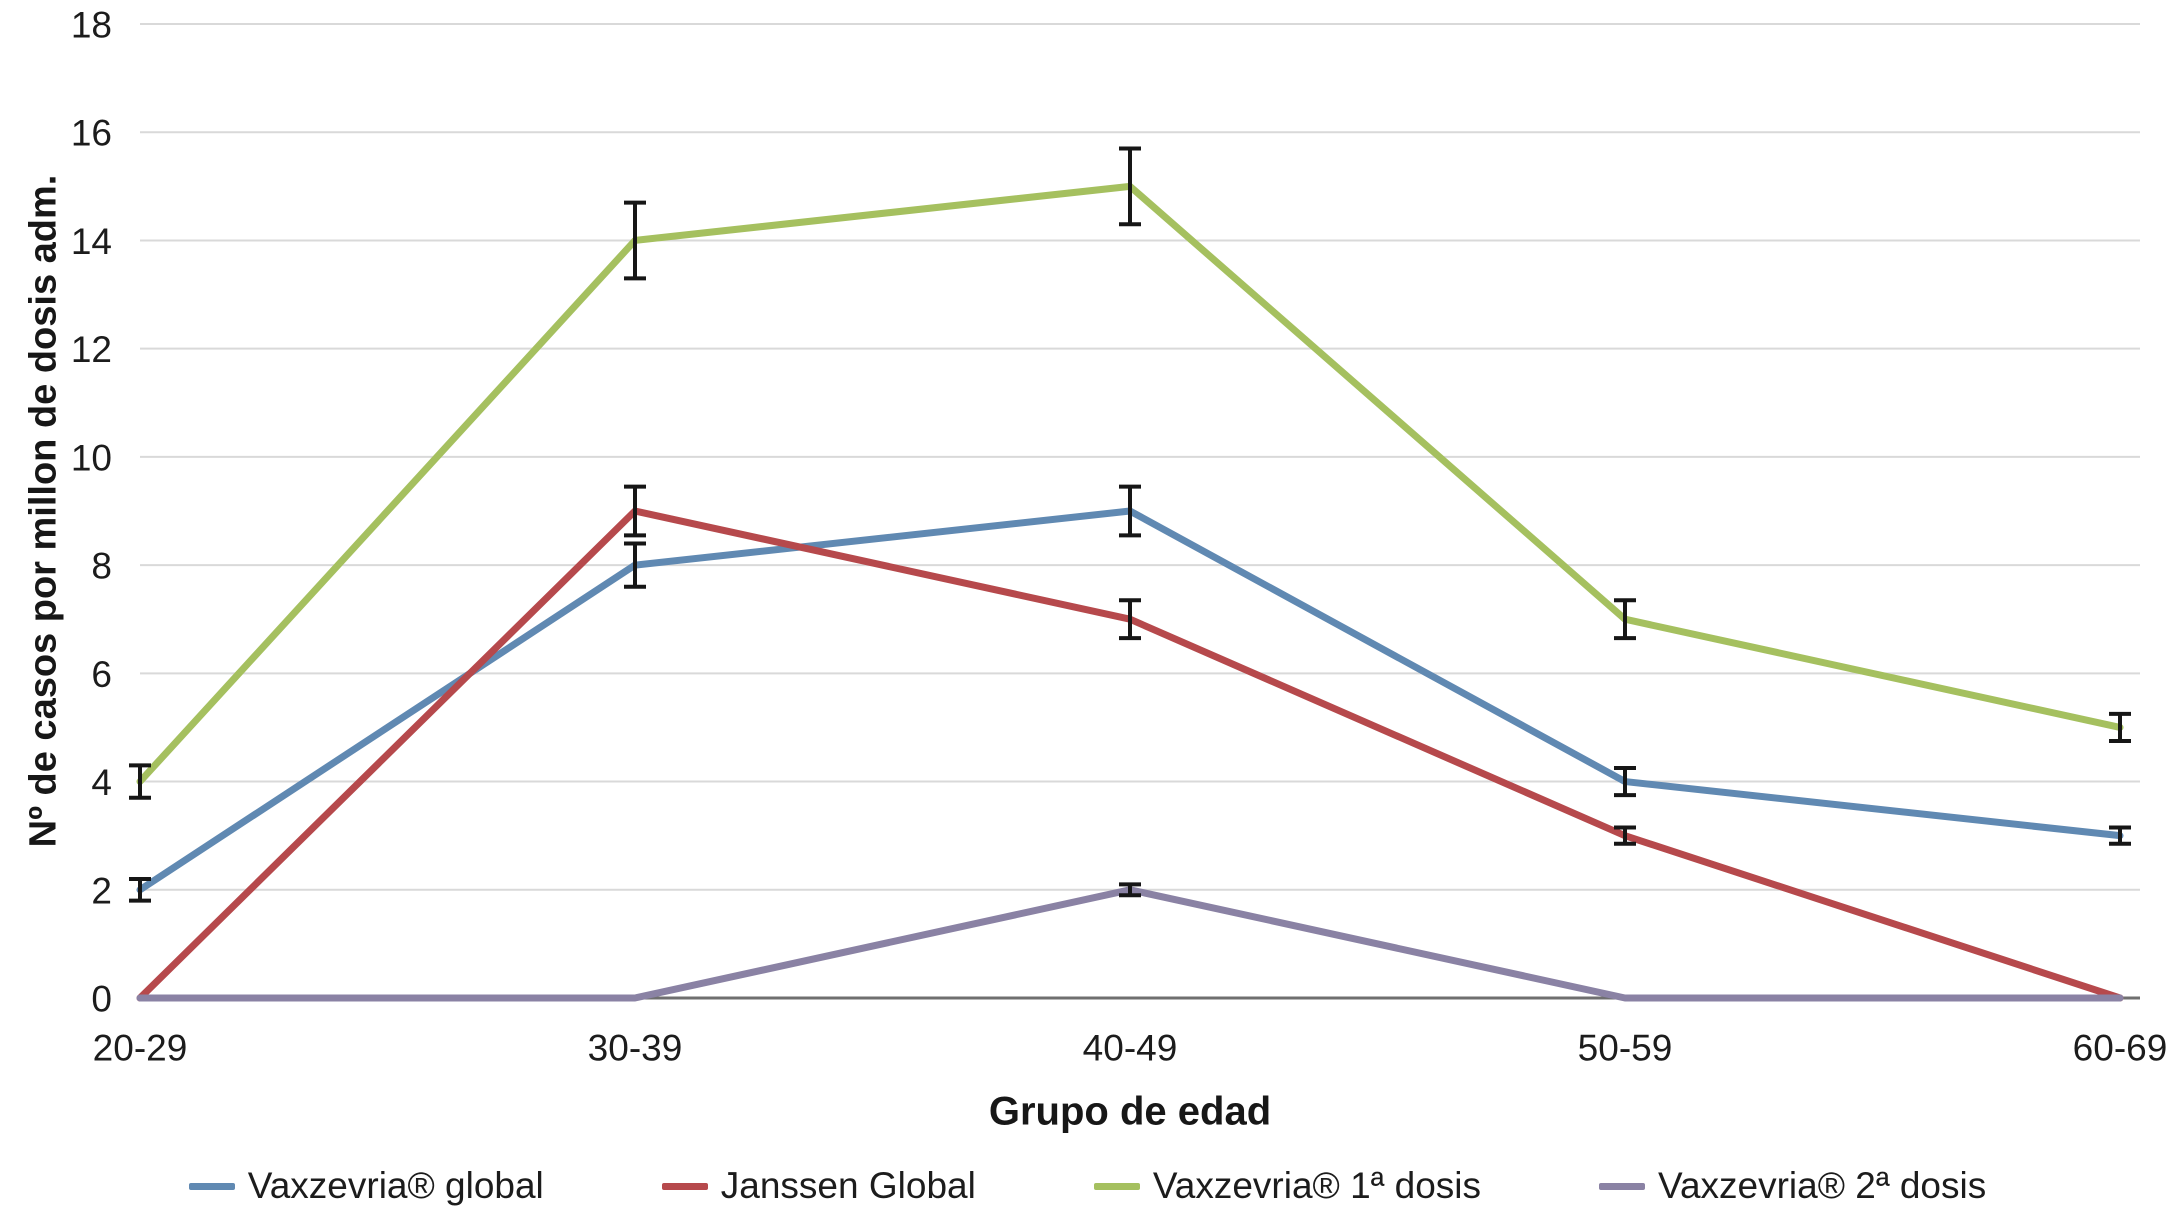 This screenshot has width=2175, height=1220. I want to click on legend-item-vaxzevria-global: Vaxzevria® global, so click(366, 1186).